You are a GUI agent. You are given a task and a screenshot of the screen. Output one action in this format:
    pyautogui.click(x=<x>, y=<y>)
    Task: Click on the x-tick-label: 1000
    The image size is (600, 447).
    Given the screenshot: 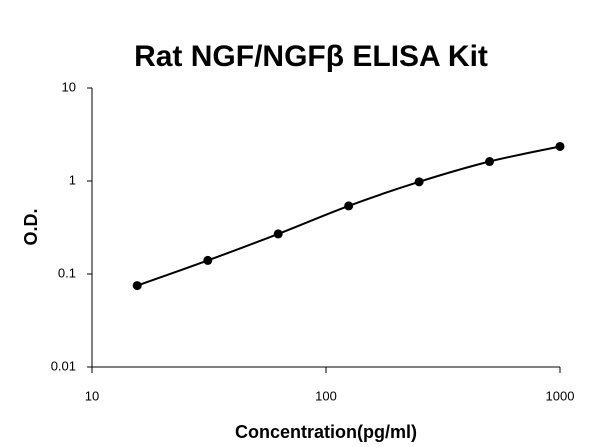 What is the action you would take?
    pyautogui.click(x=560, y=395)
    